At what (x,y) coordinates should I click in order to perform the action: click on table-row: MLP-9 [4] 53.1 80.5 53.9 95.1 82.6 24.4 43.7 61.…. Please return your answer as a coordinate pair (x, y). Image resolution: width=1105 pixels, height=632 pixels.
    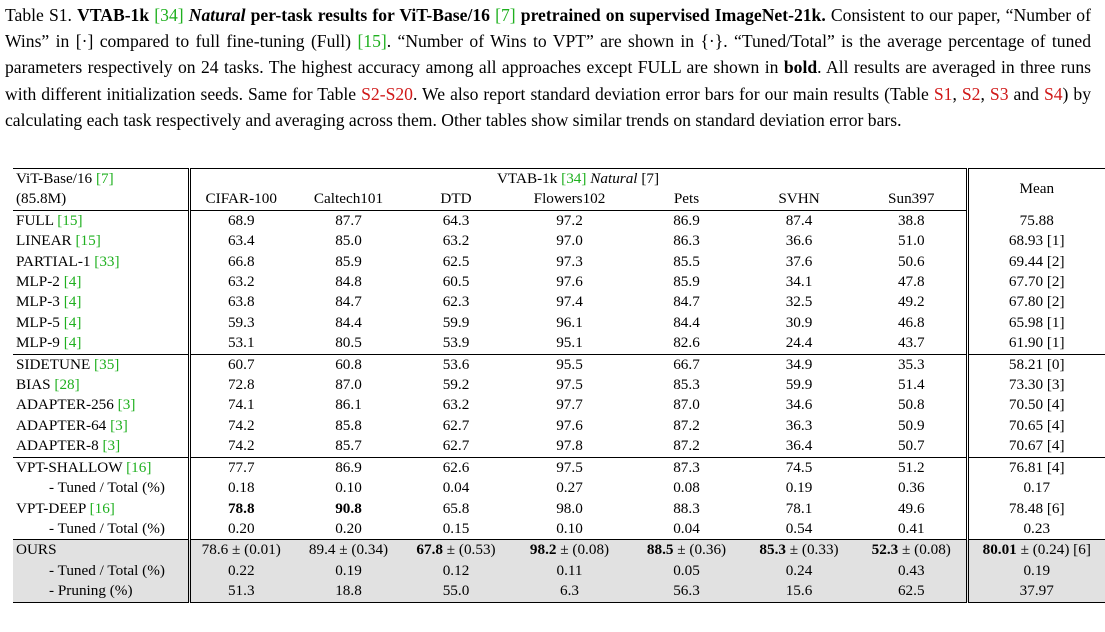
    Looking at the image, I should click on (559, 344).